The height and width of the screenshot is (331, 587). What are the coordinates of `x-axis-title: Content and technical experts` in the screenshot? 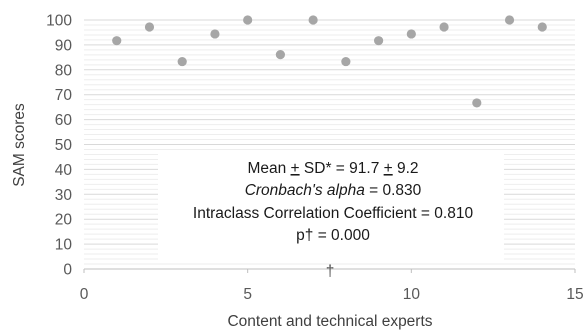 It's located at (329, 321).